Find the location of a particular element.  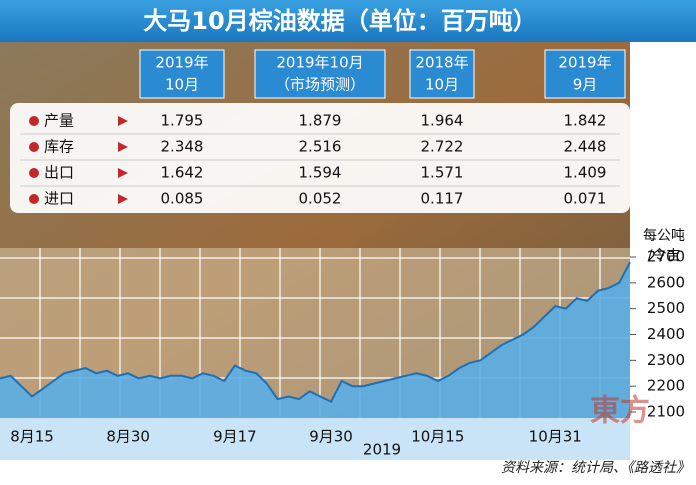

title-bar is located at coordinates (348, 21).